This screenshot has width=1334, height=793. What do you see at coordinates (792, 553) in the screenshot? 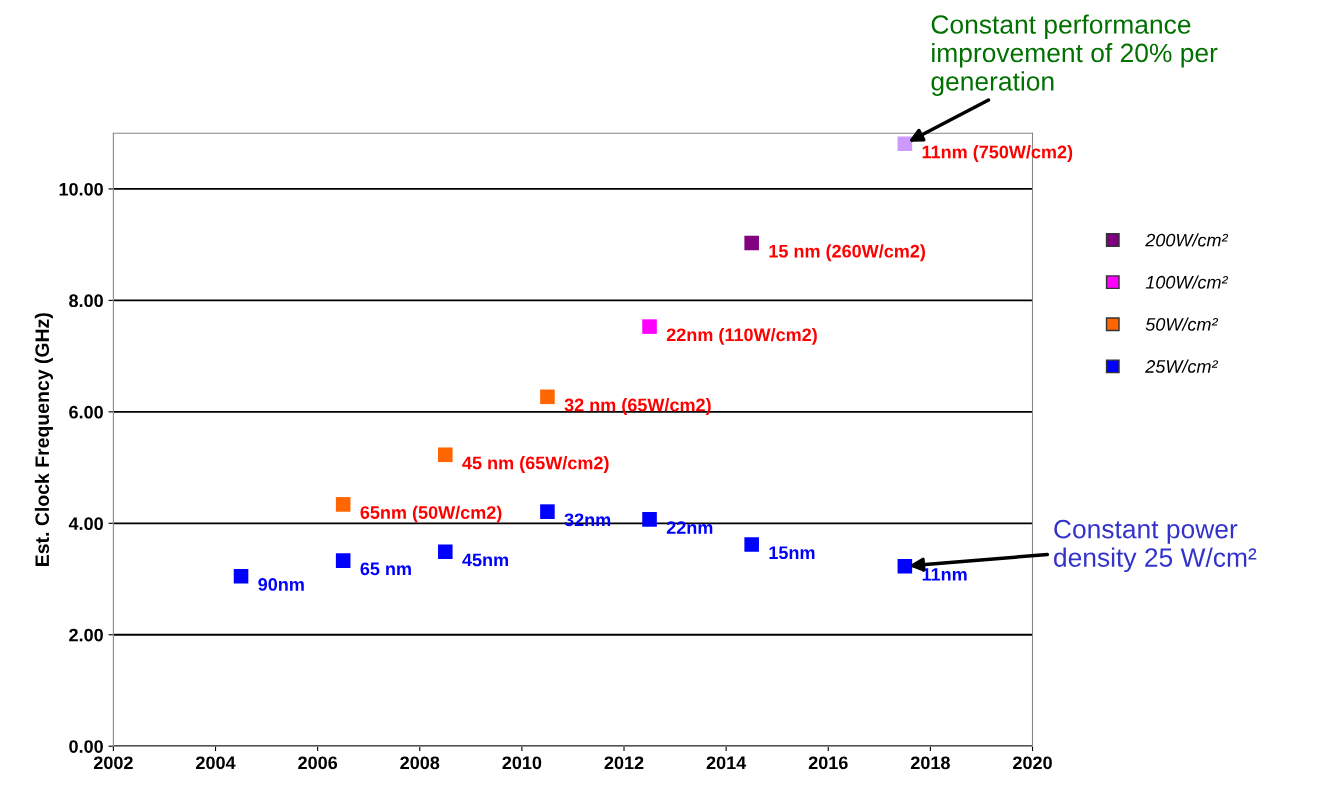
I see `annotation: 15nm` at bounding box center [792, 553].